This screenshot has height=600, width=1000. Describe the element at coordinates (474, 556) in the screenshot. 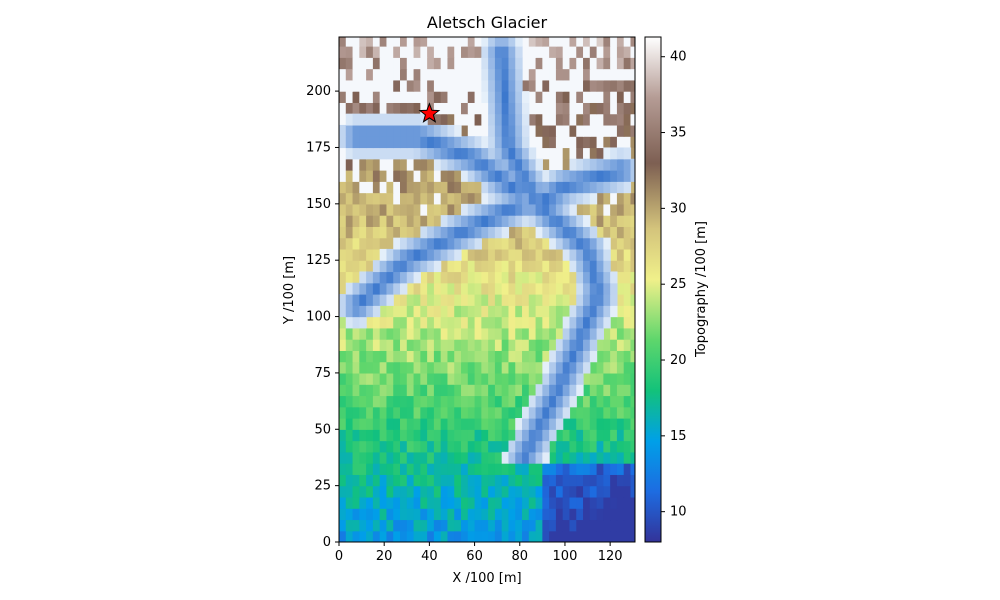

I see `x-tick-label: 60` at that location.